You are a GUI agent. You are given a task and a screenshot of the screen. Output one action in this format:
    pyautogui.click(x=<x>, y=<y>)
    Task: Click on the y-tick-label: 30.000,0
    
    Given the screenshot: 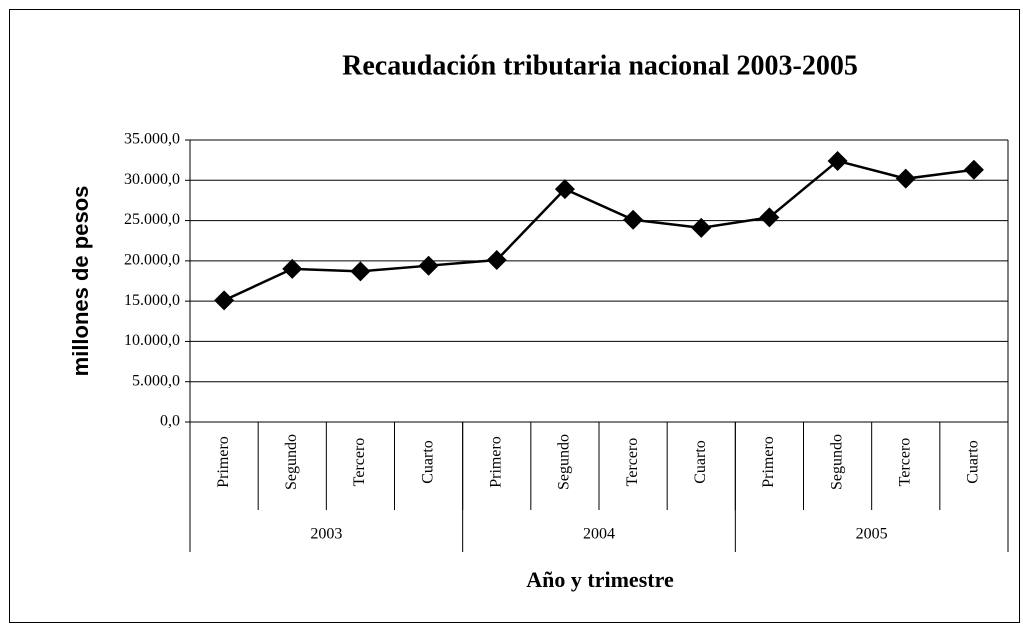 What is the action you would take?
    pyautogui.click(x=152, y=179)
    